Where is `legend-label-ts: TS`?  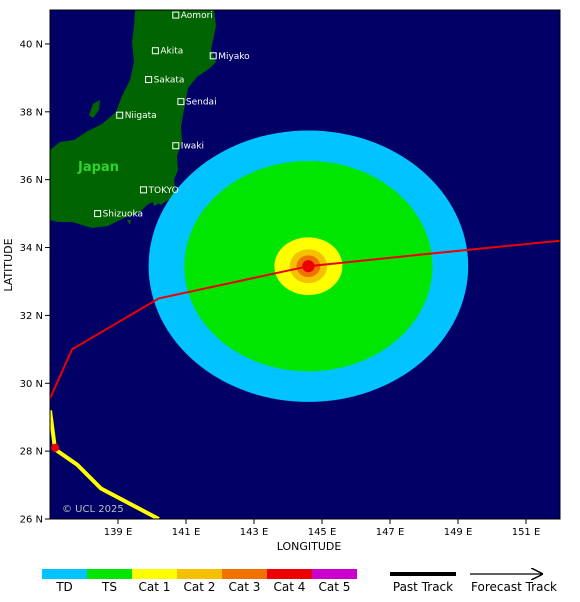
legend-label-ts: TS is located at coordinates (109, 587).